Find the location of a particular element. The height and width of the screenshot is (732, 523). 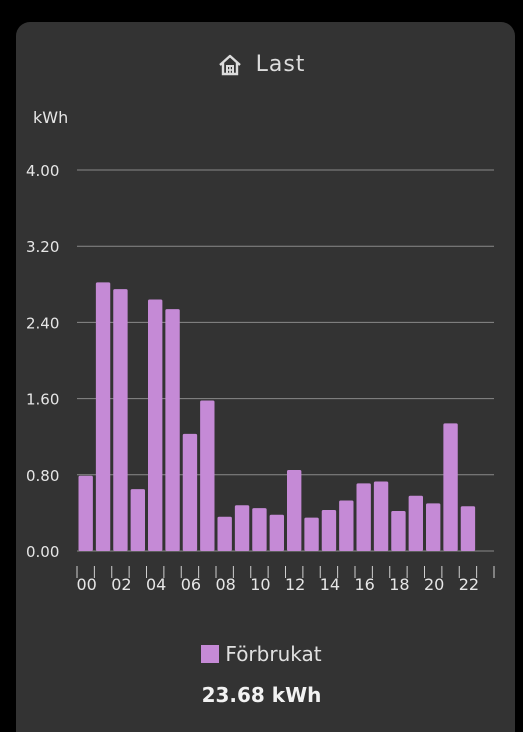

x-tick-label: 20 is located at coordinates (434, 584).